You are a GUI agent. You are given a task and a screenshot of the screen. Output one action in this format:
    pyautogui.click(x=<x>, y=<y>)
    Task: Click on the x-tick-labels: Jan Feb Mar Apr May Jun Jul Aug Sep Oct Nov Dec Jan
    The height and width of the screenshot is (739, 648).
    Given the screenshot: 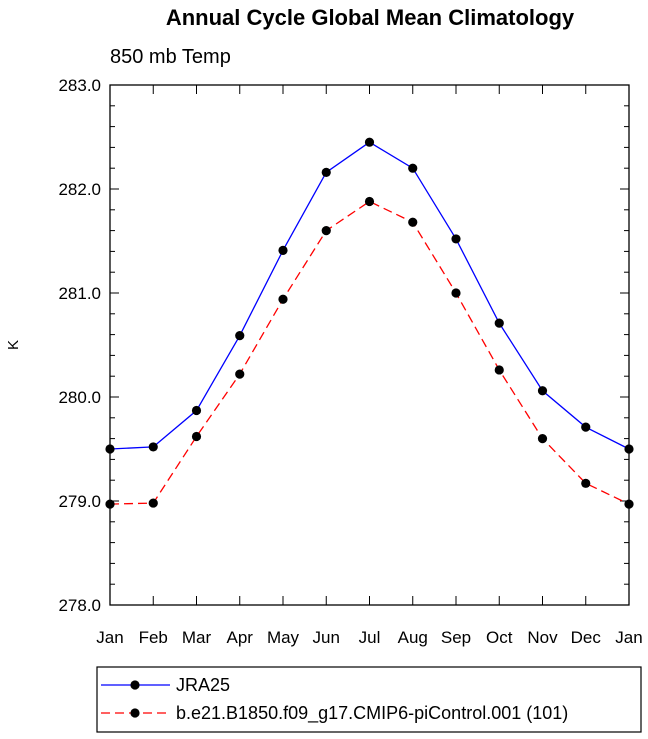 What is the action you would take?
    pyautogui.click(x=369, y=637)
    